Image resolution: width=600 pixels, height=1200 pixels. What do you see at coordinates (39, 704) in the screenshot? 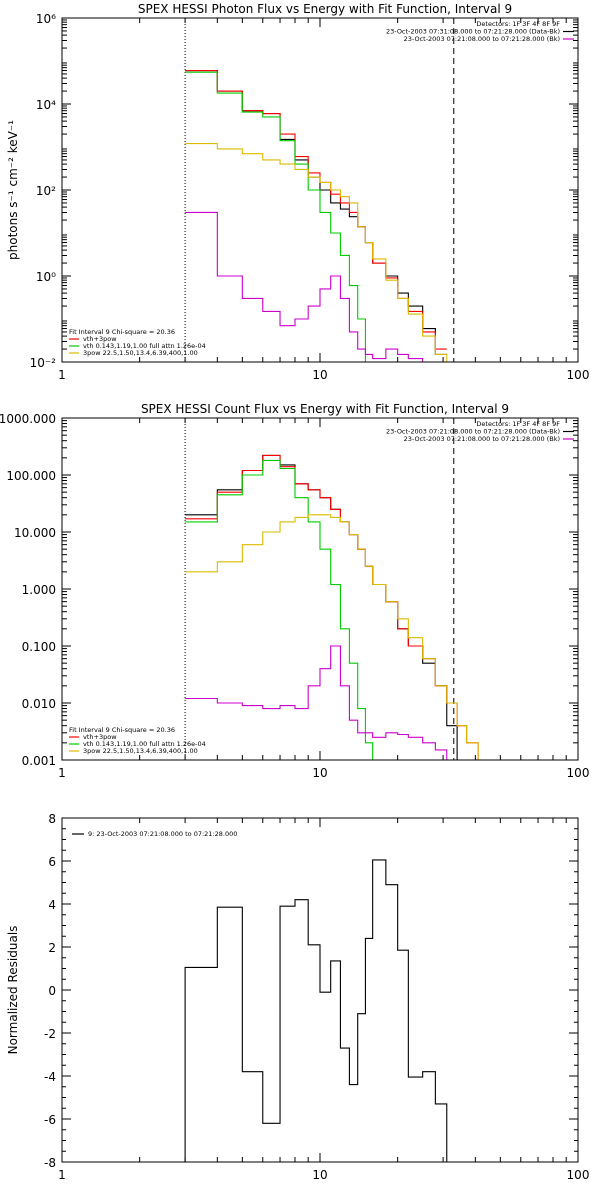
I see `y-tick-label: 0.010` at bounding box center [39, 704].